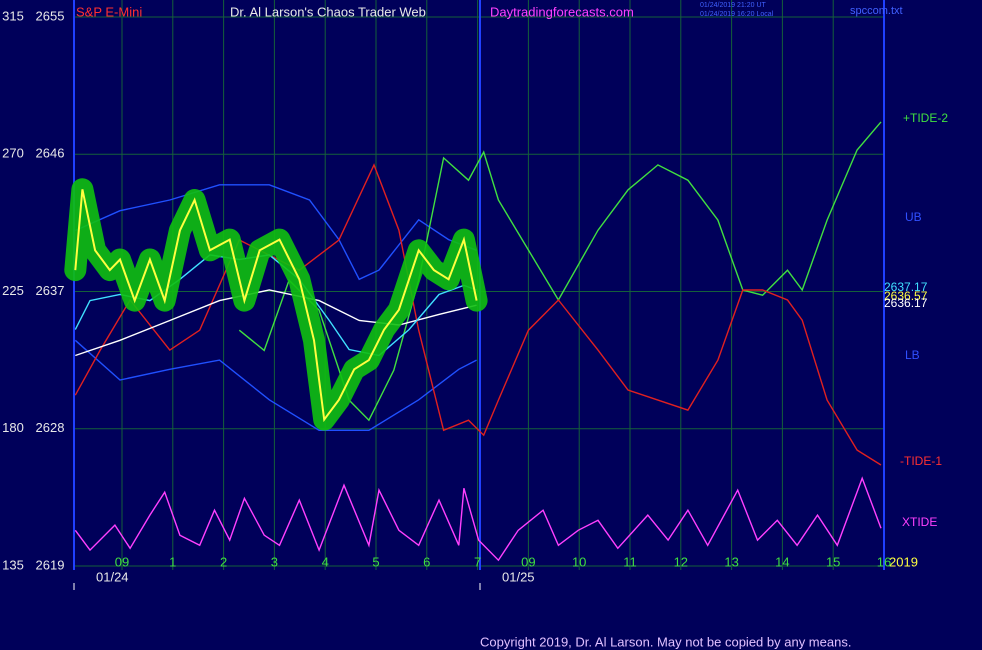  I want to click on y-tick-label: 2646, so click(50, 153).